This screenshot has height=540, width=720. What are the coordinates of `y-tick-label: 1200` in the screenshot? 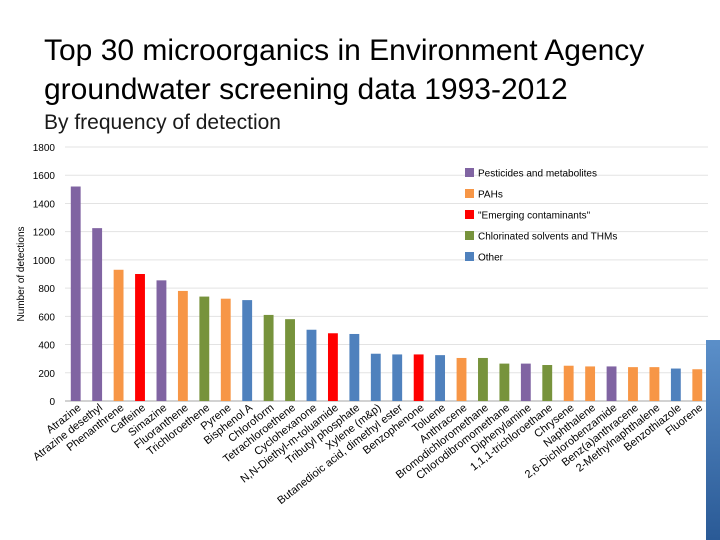 It's located at (44, 233).